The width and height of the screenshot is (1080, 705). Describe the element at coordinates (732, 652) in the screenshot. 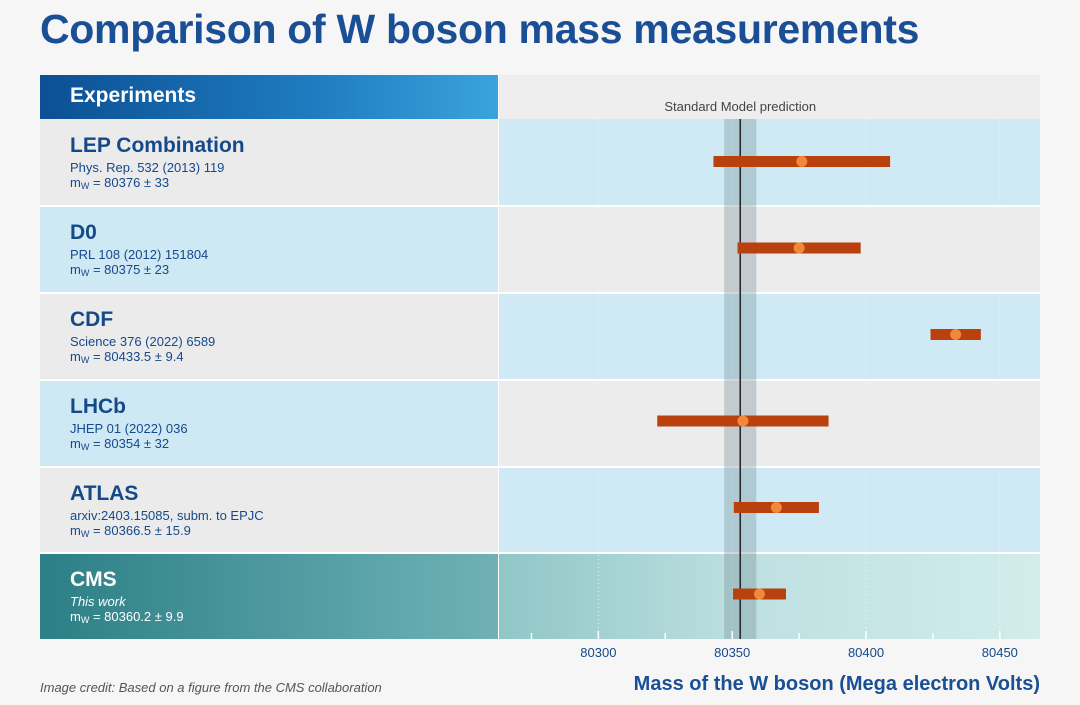

I see `x-tick-label: 80350` at that location.